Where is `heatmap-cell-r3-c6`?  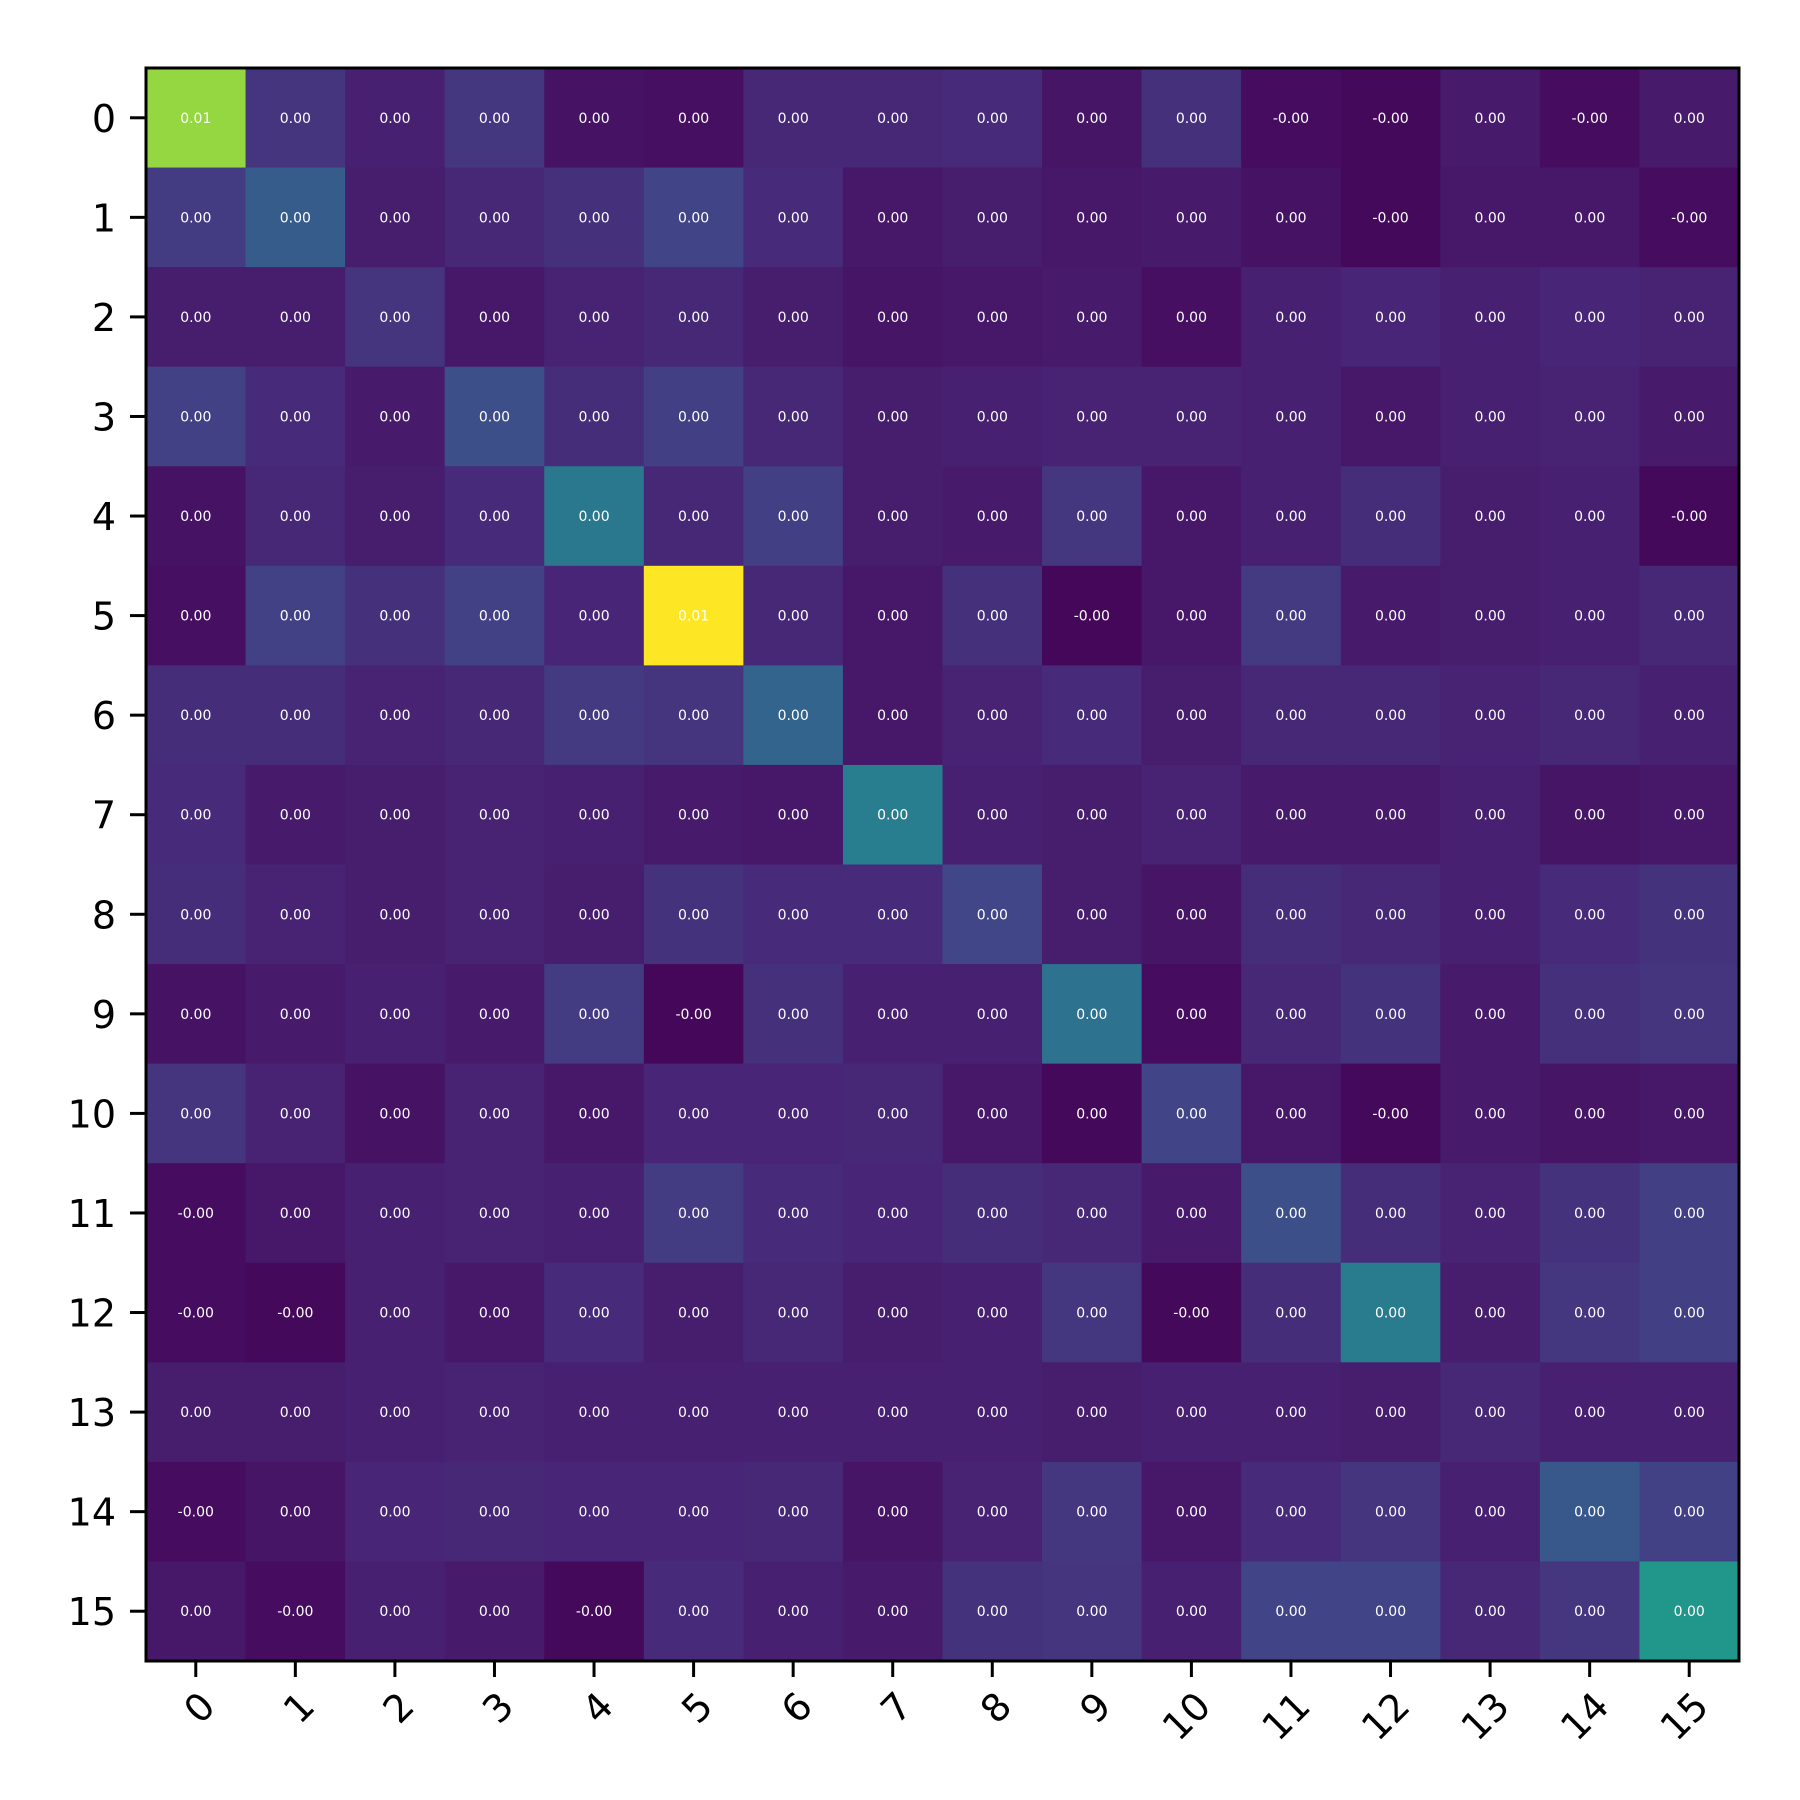 heatmap-cell-r3-c6 is located at coordinates (793, 416).